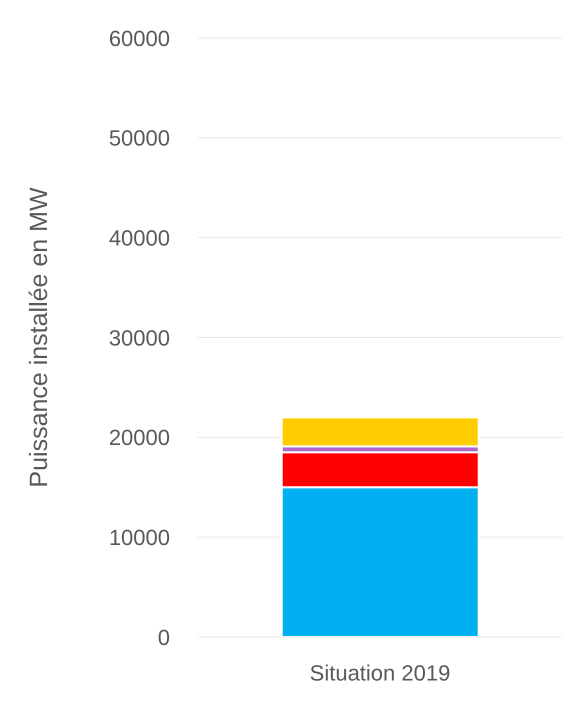 The height and width of the screenshot is (725, 570). I want to click on y-tick-label: 60000, so click(139, 38).